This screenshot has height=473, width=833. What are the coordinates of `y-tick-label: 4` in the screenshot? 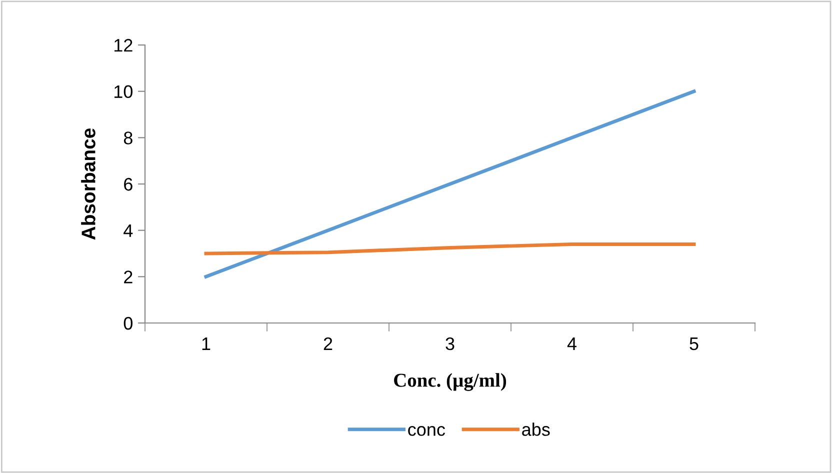 It's located at (128, 230).